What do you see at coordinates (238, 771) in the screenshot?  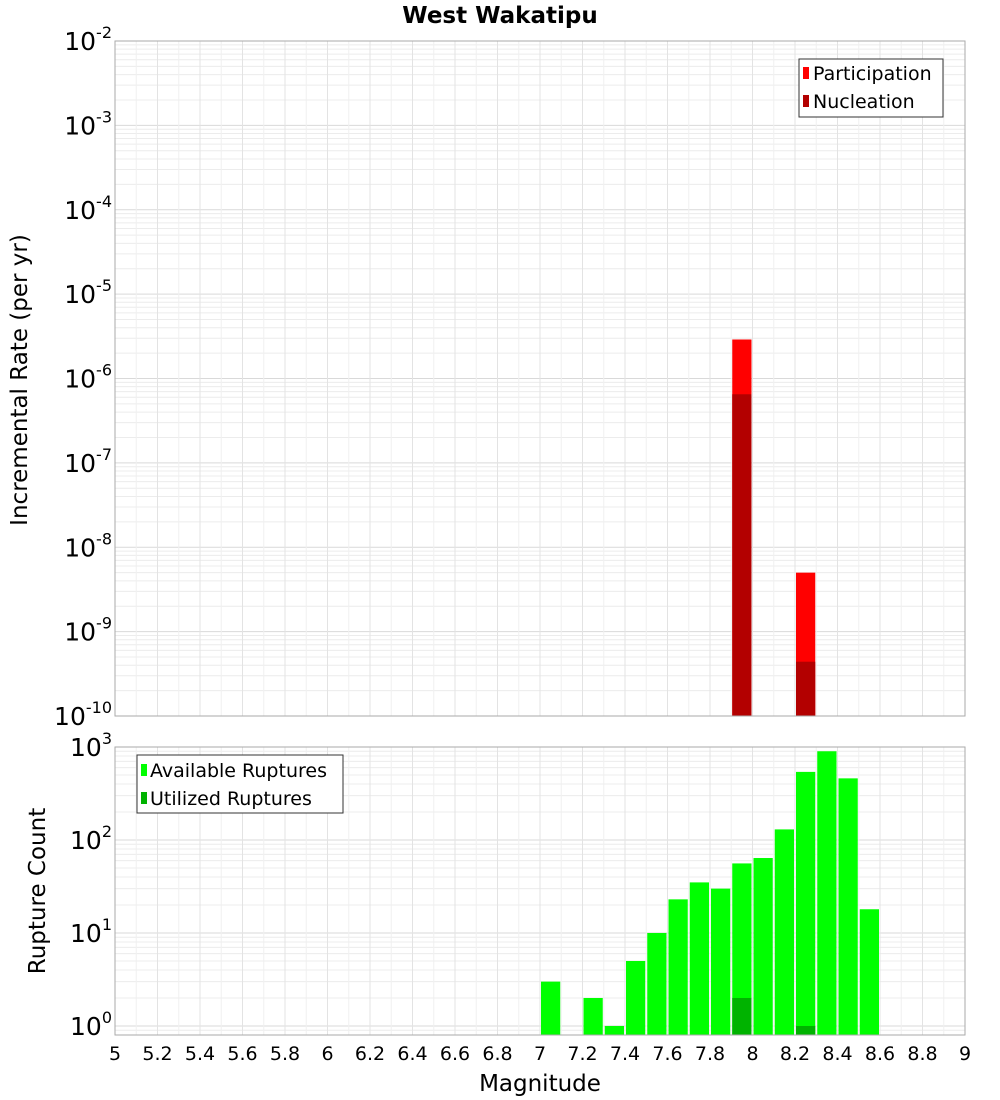 I see `legend-label-available: Available Ruptures` at bounding box center [238, 771].